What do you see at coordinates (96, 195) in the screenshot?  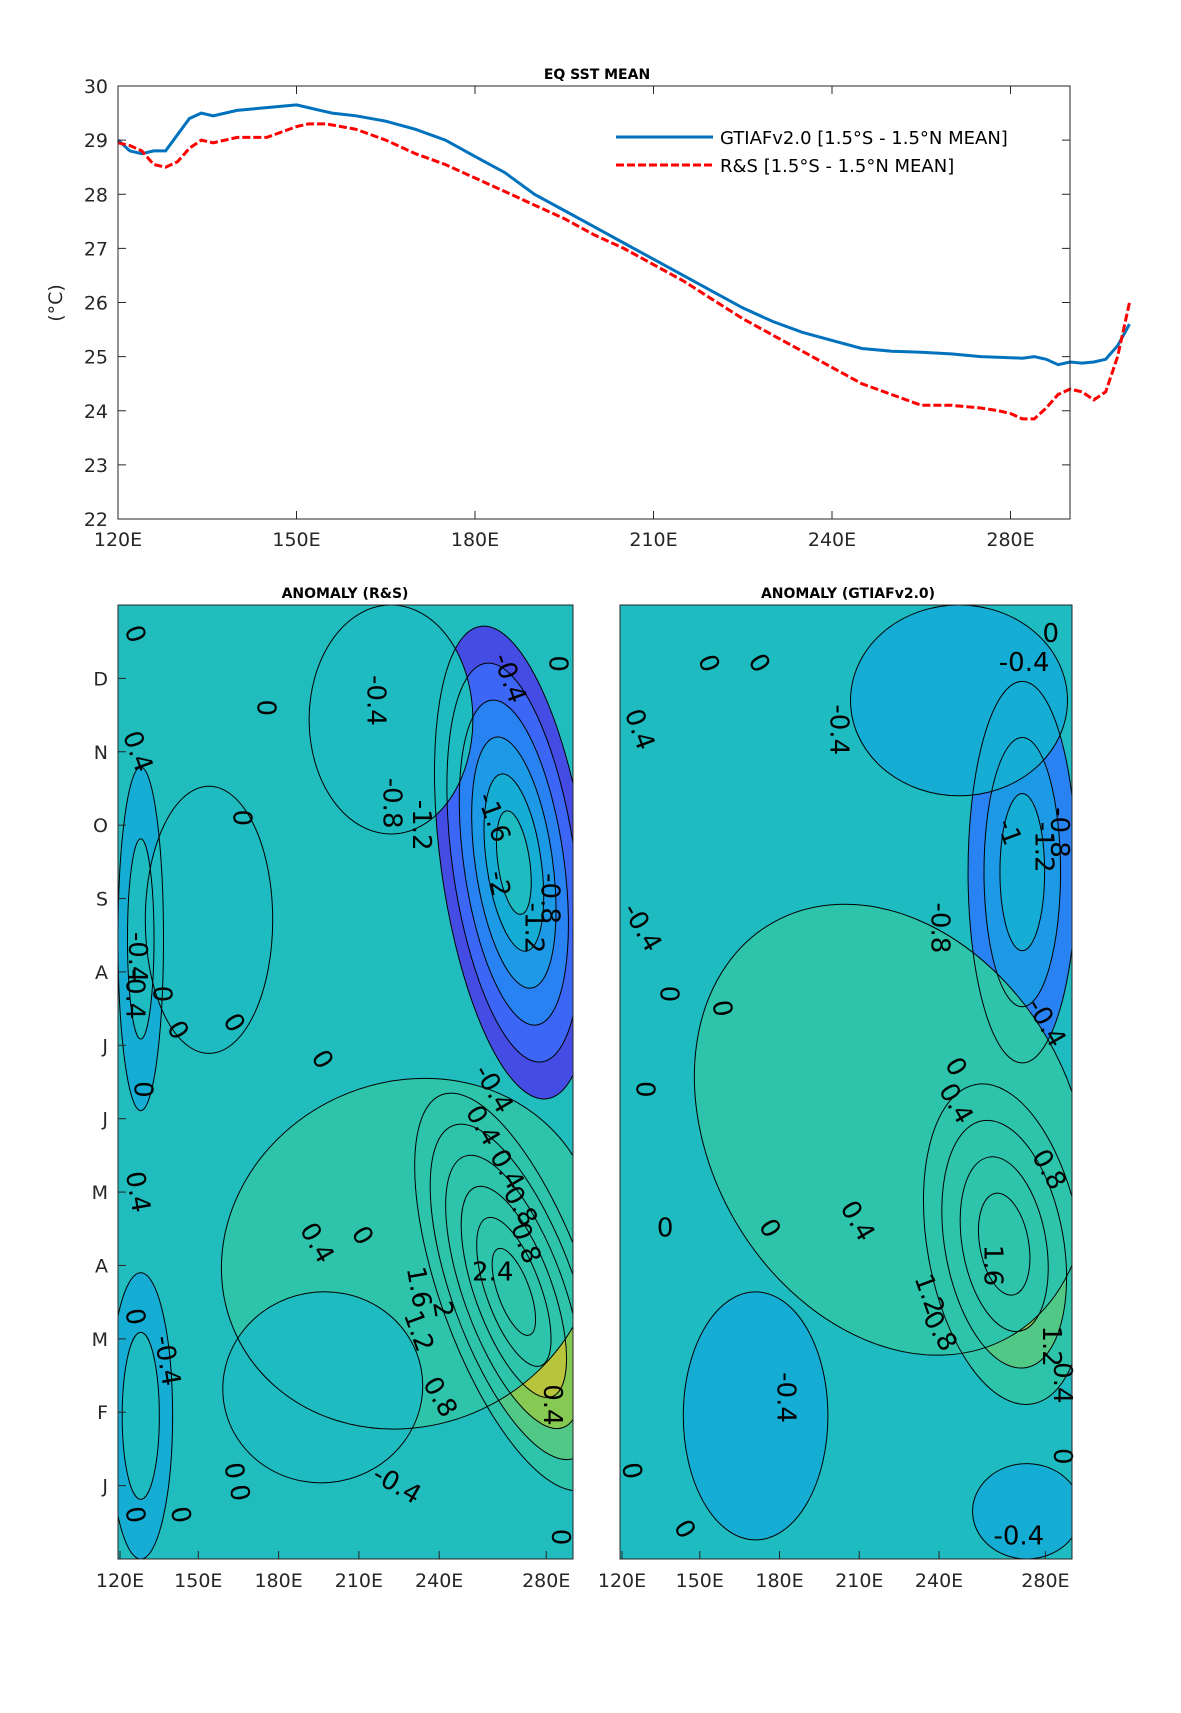 I see `y-tick-label: 28` at bounding box center [96, 195].